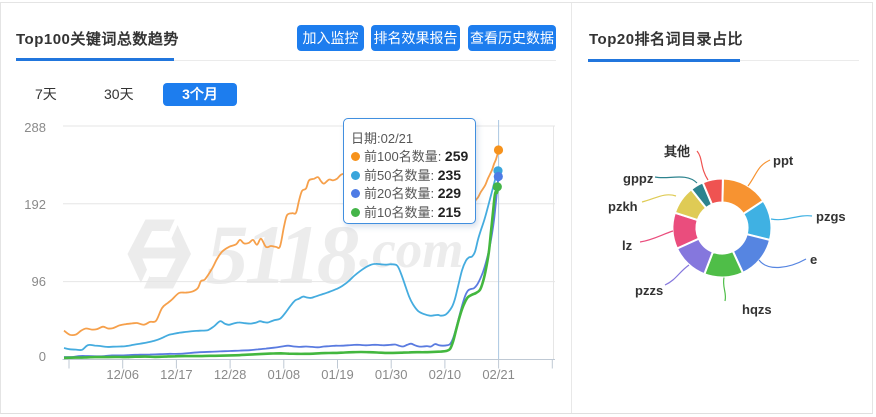 The image size is (876, 417). What do you see at coordinates (445, 374) in the screenshot?
I see `svg-text: 02/10` at bounding box center [445, 374].